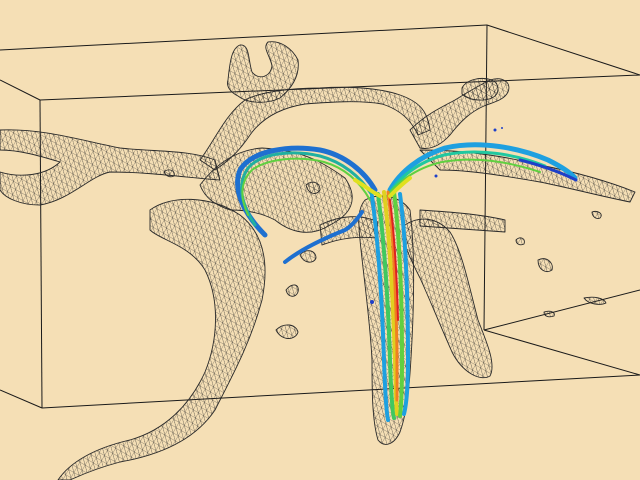 Image resolution: width=640 pixels, height=480 pixels. Describe the element at coordinates (548, 170) in the screenshot. I see `streamline-right-branch-tip` at that location.